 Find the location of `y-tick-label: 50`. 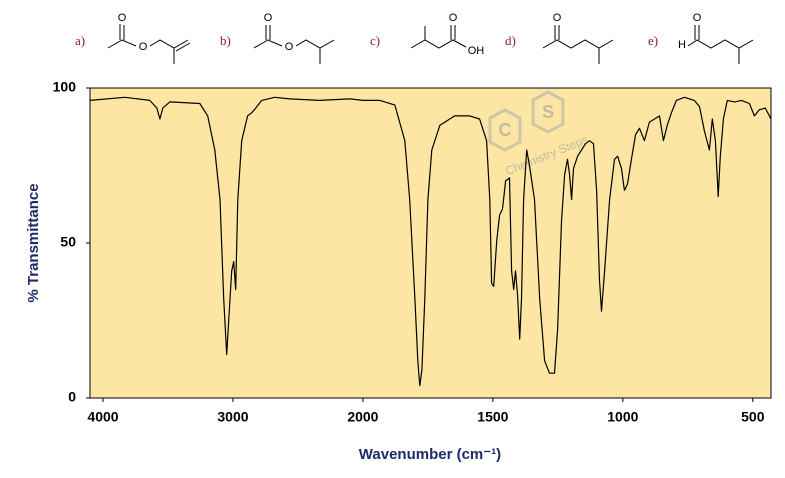

y-tick-label: 50 is located at coordinates (68, 242).